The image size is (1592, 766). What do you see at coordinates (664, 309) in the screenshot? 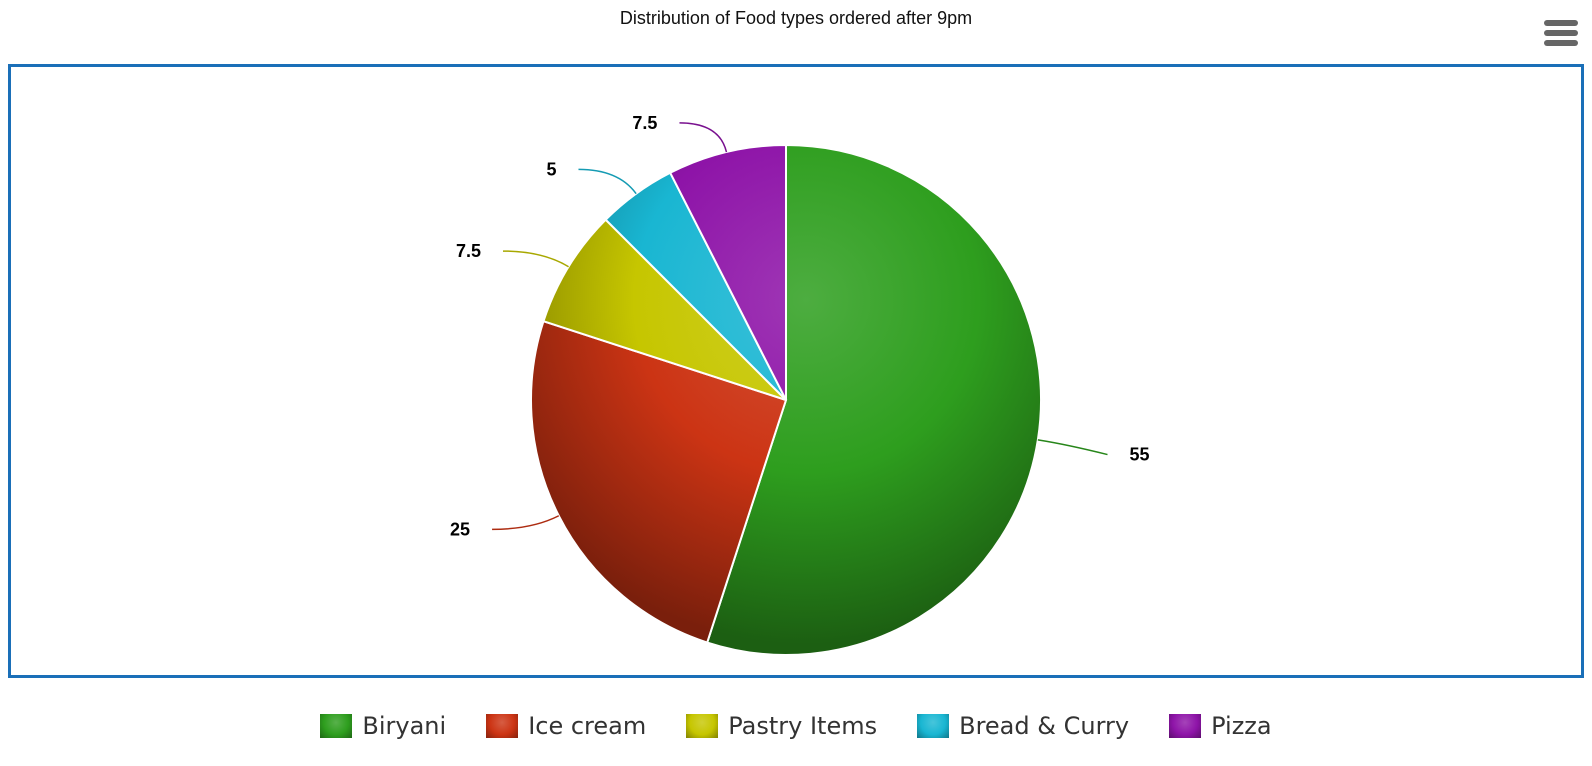
I see `pie-slice-pastry-items` at bounding box center [664, 309].